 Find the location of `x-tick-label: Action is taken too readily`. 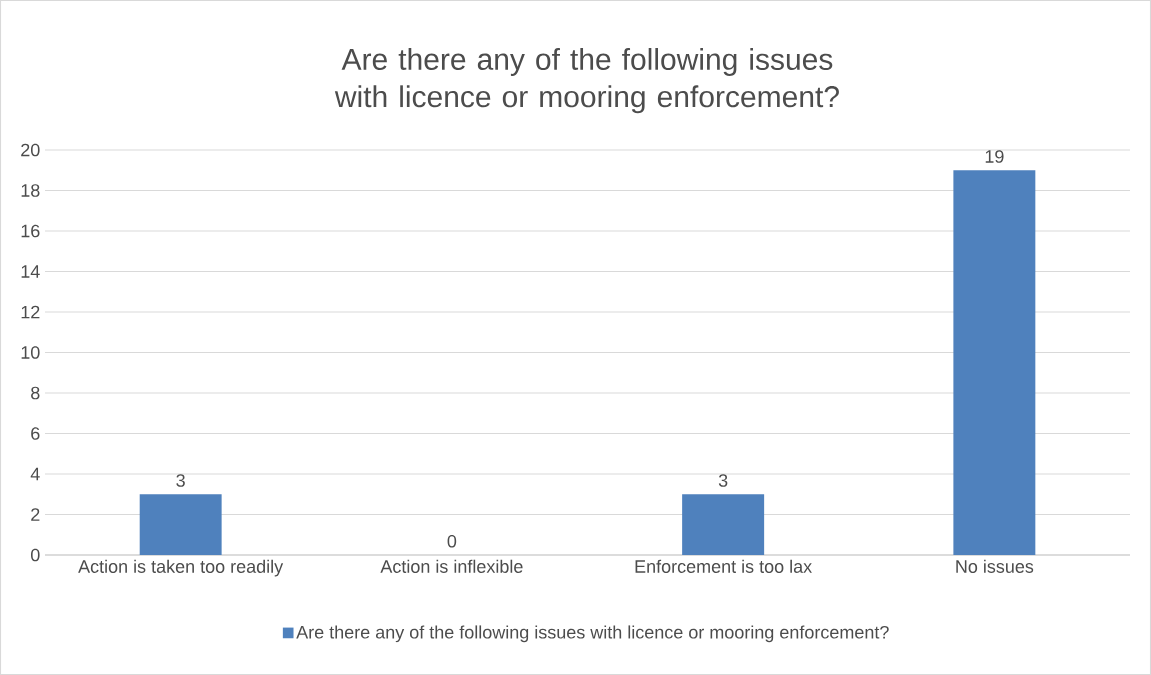

x-tick-label: Action is taken too readily is located at coordinates (181, 568).